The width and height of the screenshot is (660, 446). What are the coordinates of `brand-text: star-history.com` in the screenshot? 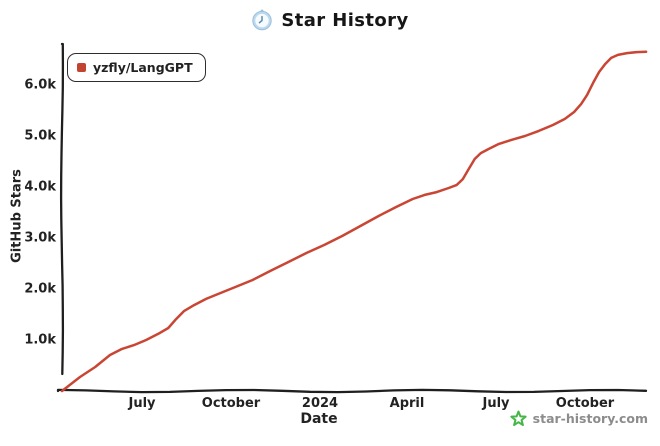 It's located at (590, 418).